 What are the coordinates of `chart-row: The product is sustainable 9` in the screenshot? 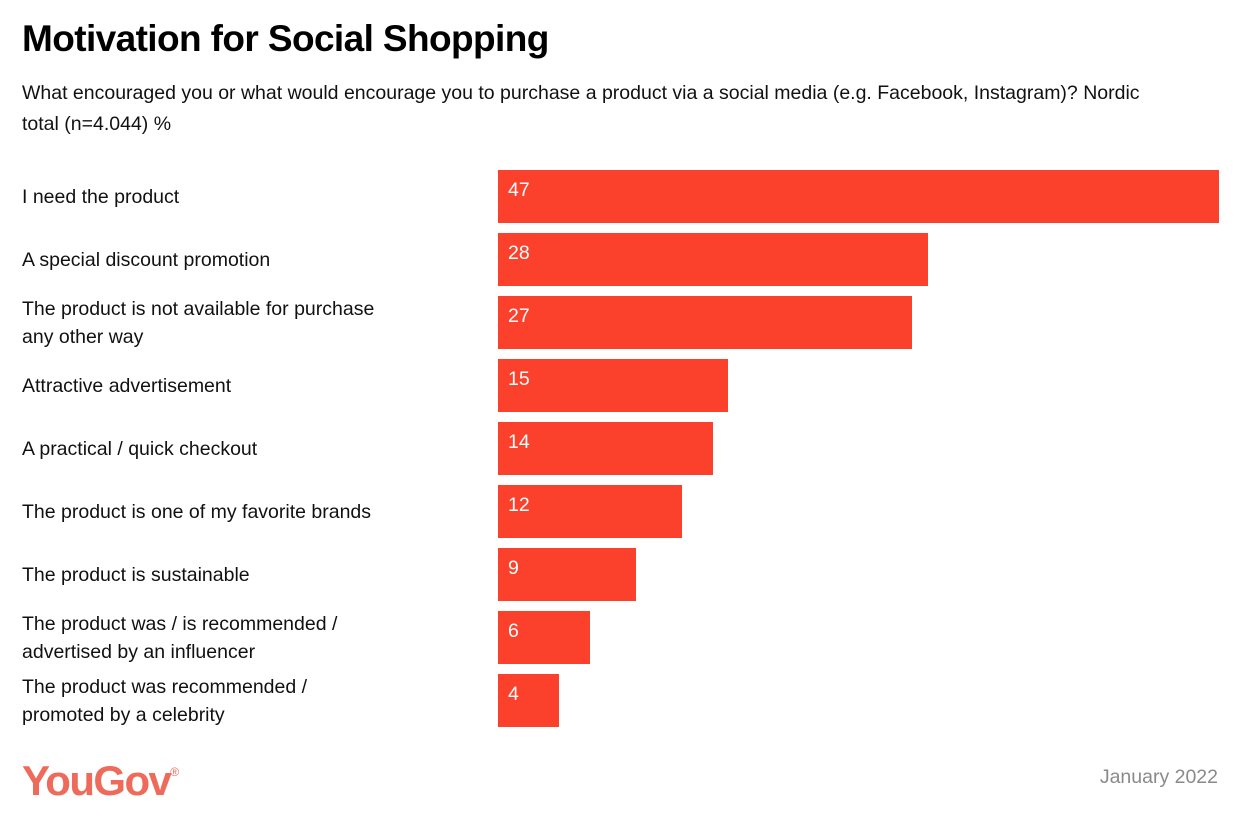 It's located at (620, 574).